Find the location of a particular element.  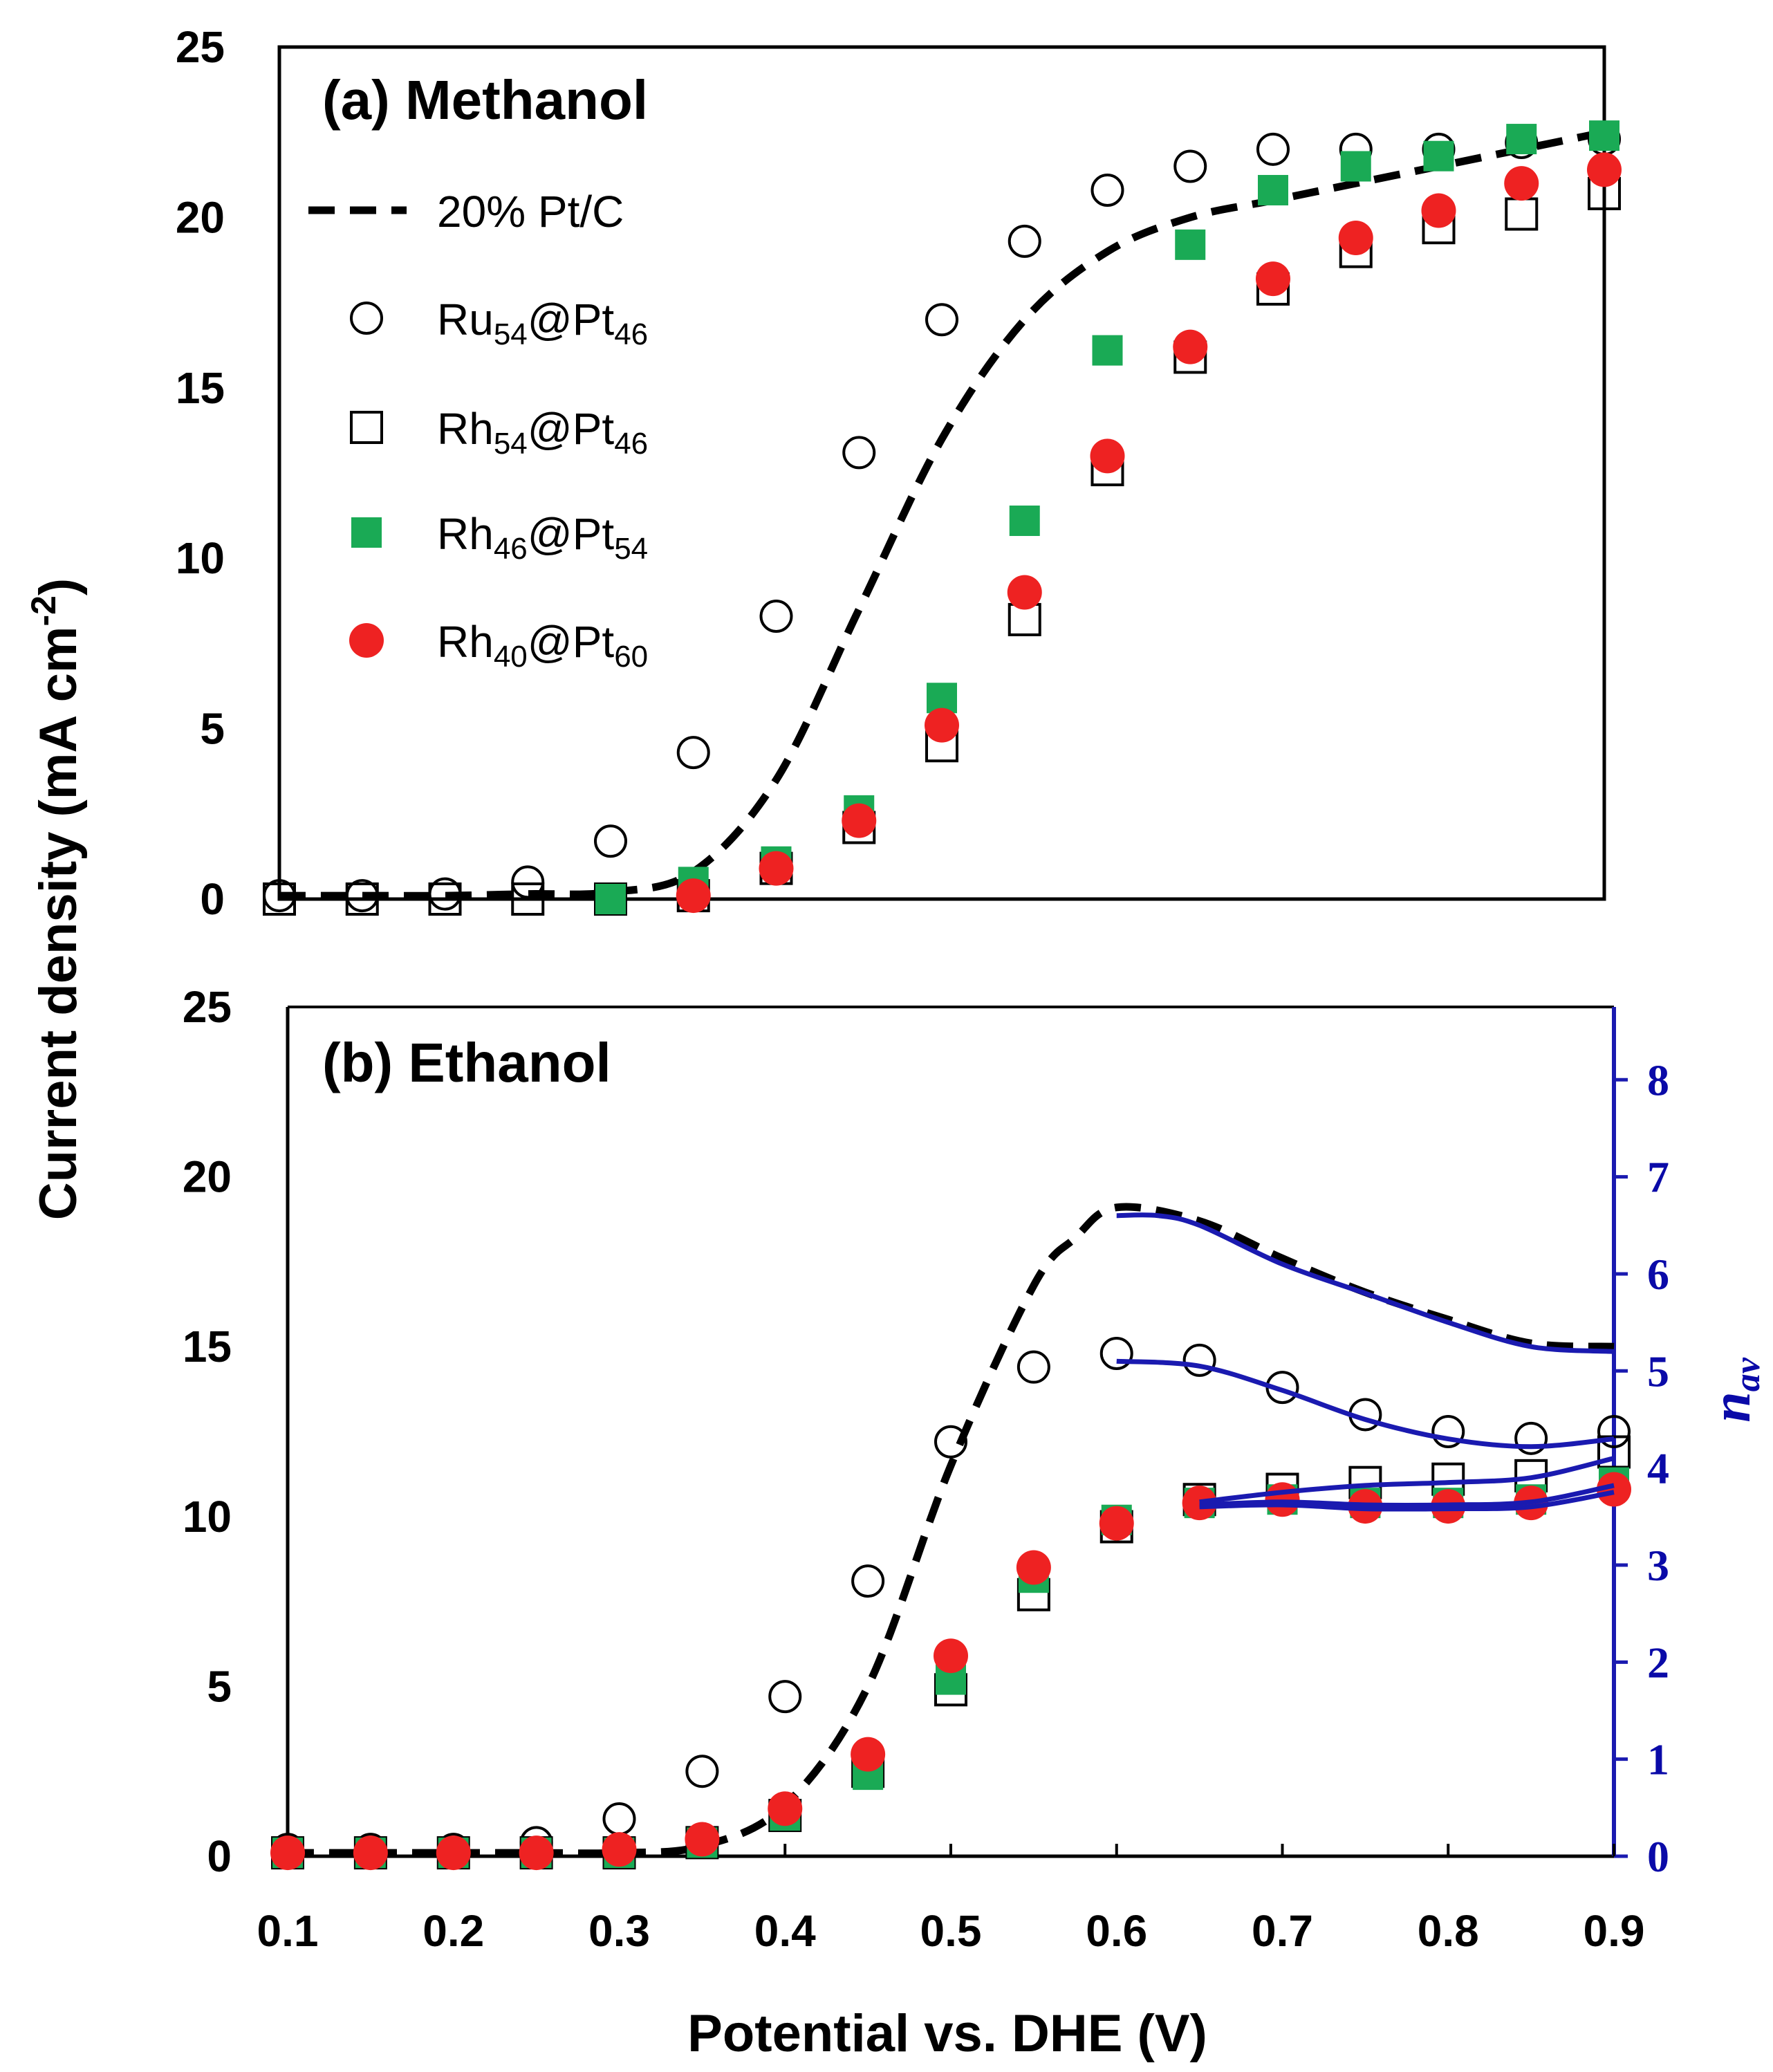

x-tick-label: 0.7 is located at coordinates (1282, 1931).